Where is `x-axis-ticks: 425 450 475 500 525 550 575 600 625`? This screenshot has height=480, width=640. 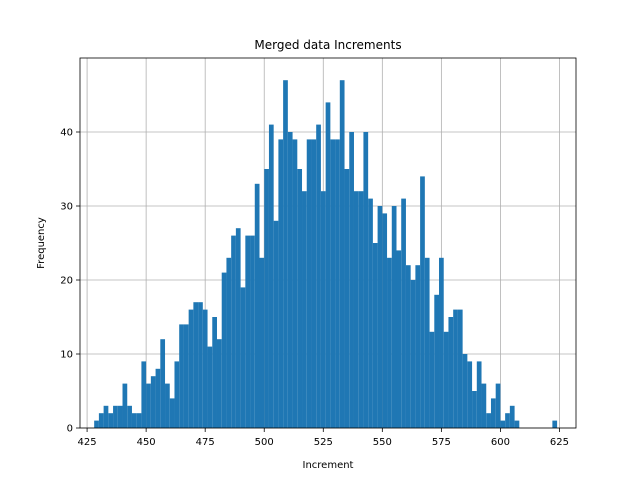 x-axis-ticks: 425 450 475 500 525 550 575 600 625 is located at coordinates (323, 438).